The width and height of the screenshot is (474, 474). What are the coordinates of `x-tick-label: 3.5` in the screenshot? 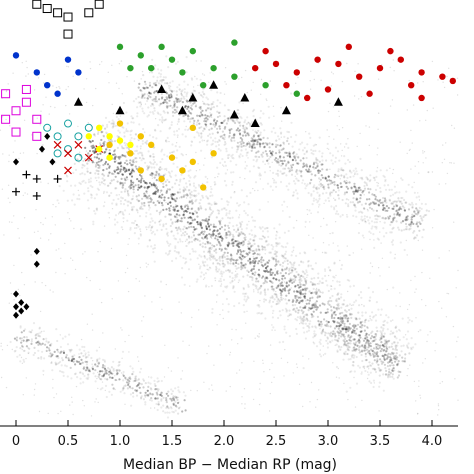 It's located at (380, 441).